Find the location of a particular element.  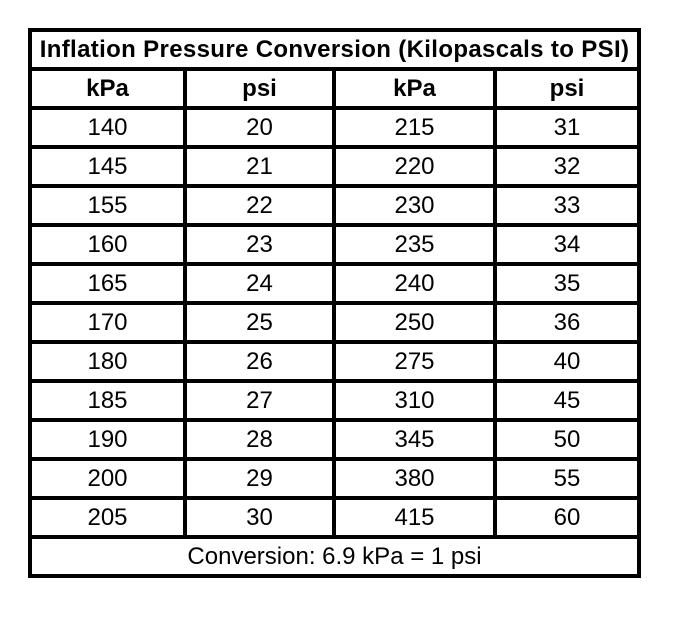

table-cell: 32 is located at coordinates (567, 166).